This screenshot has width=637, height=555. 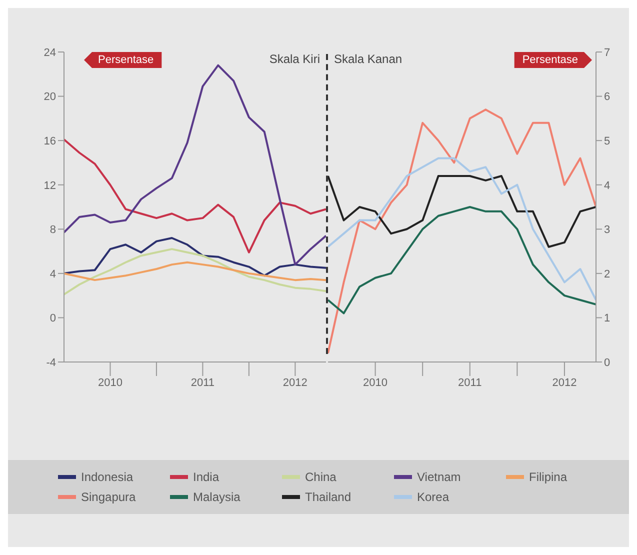 What do you see at coordinates (607, 97) in the screenshot?
I see `y-tick-label: 6` at bounding box center [607, 97].